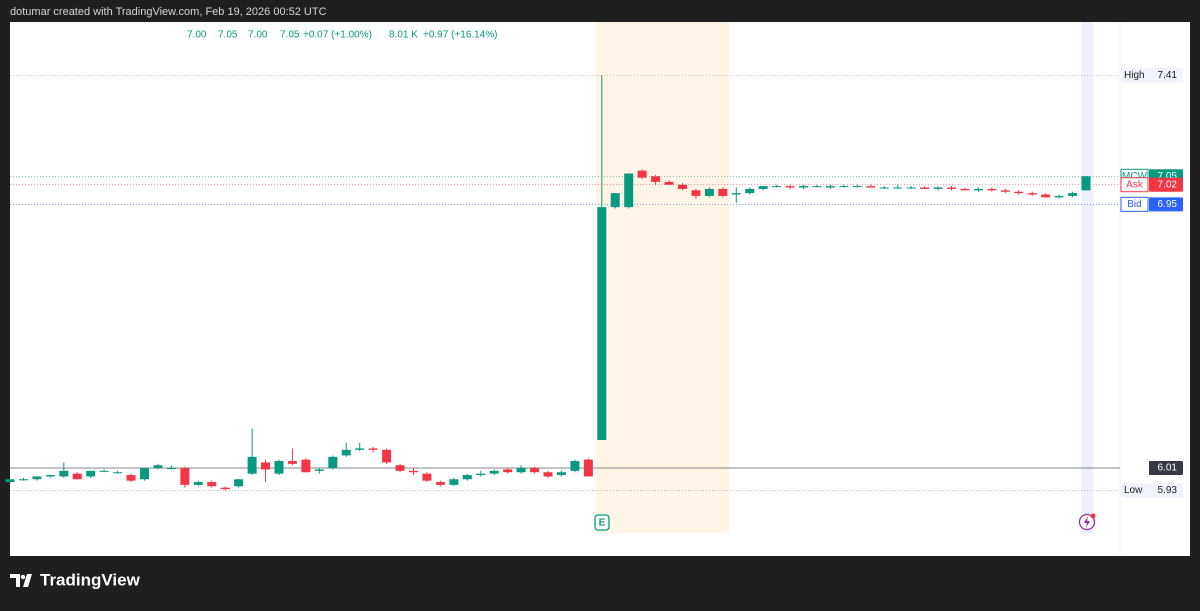 The width and height of the screenshot is (1200, 611). What do you see at coordinates (1087, 522) in the screenshot?
I see `event-icon` at bounding box center [1087, 522].